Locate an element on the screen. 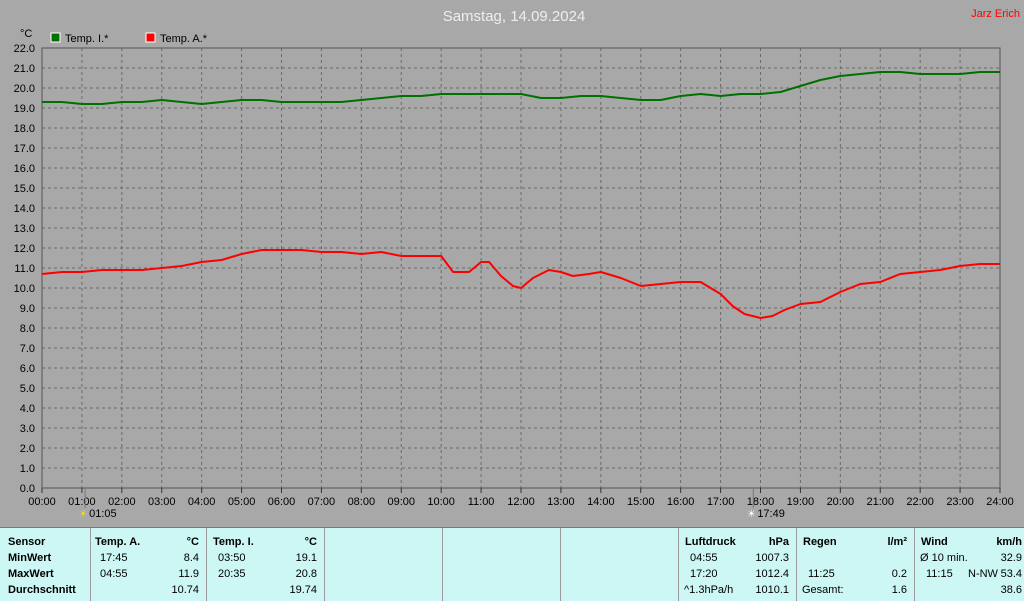 The height and width of the screenshot is (601, 1024). y-tick-label: 2.0 is located at coordinates (27, 449).